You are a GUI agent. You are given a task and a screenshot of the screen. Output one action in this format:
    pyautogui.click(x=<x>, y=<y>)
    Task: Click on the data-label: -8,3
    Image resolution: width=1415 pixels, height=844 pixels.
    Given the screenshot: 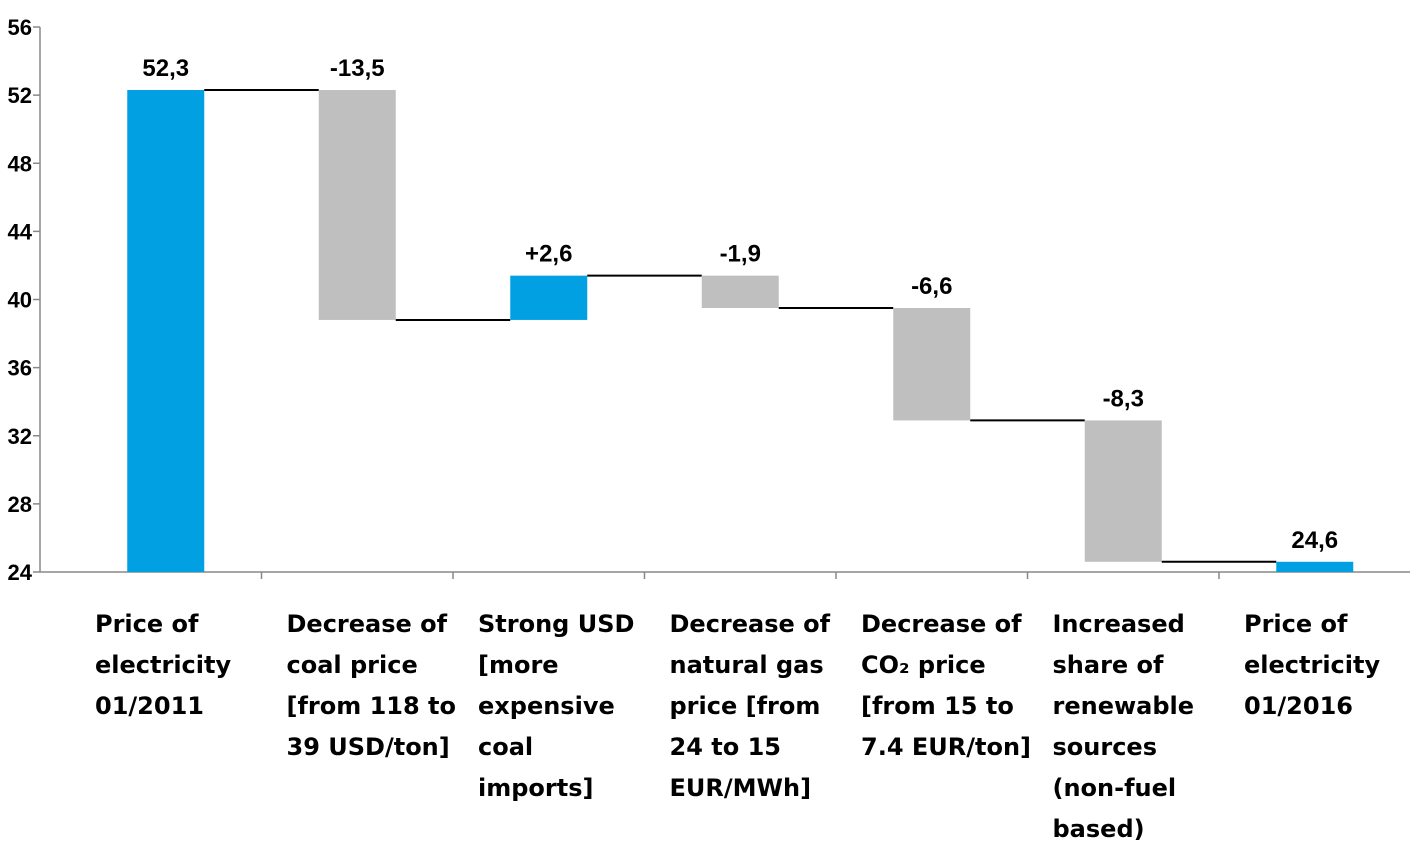 What is the action you would take?
    pyautogui.click(x=1123, y=398)
    